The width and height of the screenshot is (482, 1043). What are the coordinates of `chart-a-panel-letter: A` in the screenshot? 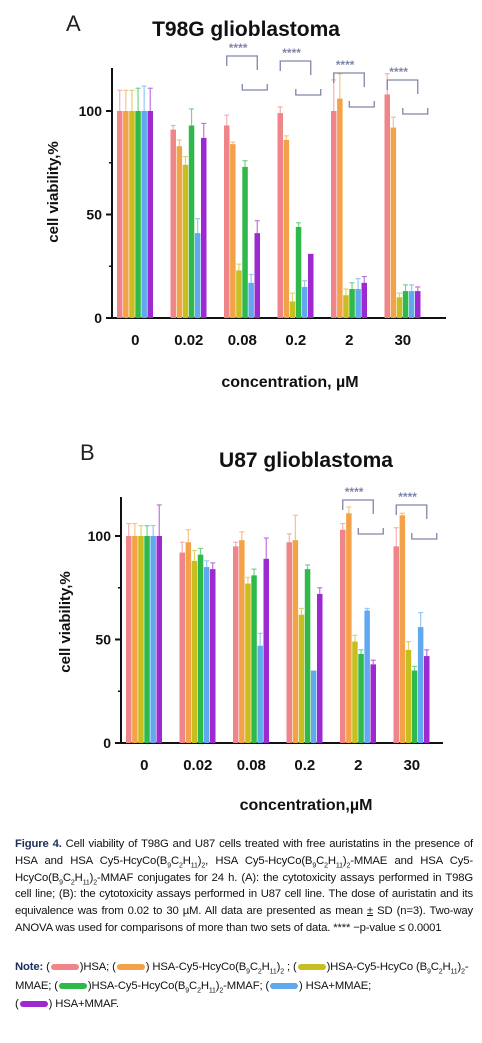 It's located at (73, 23).